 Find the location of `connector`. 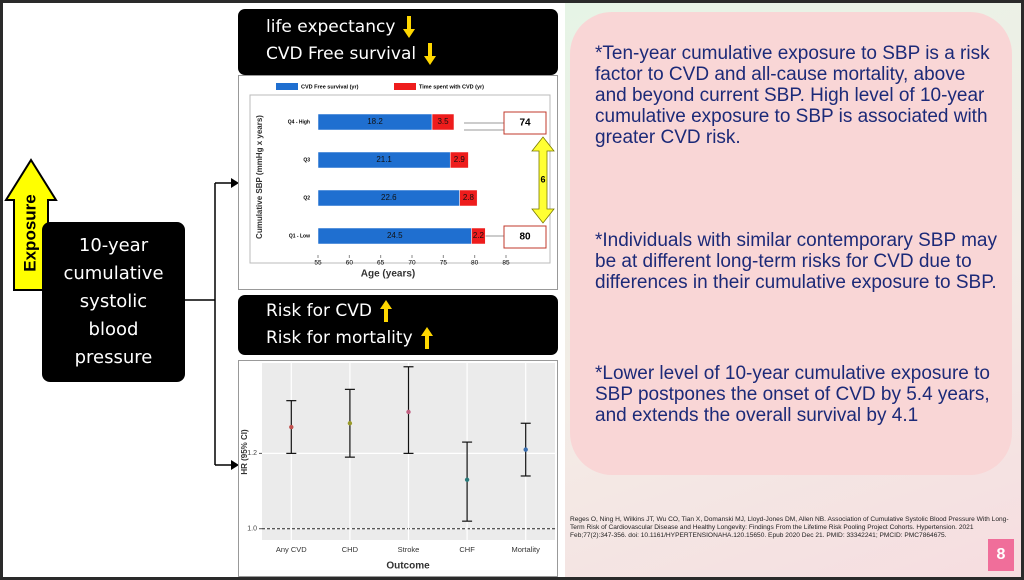

connector is located at coordinates (208, 324).